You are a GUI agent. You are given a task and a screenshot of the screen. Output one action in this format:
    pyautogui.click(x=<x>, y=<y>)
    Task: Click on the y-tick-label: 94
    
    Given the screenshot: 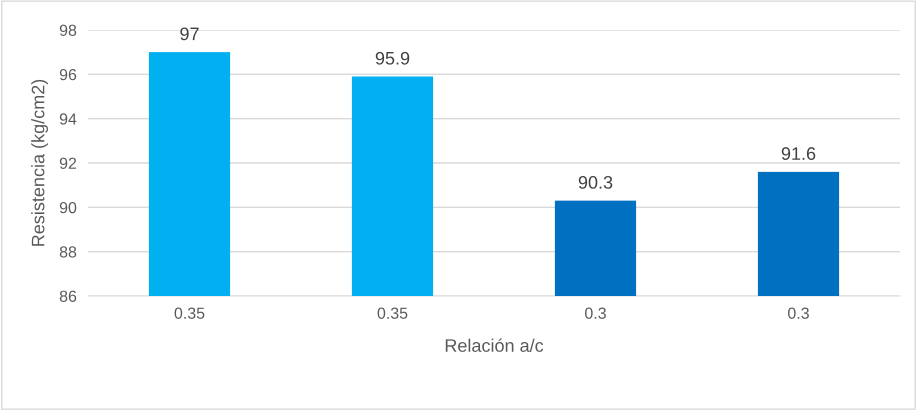 What is the action you would take?
    pyautogui.click(x=68, y=119)
    